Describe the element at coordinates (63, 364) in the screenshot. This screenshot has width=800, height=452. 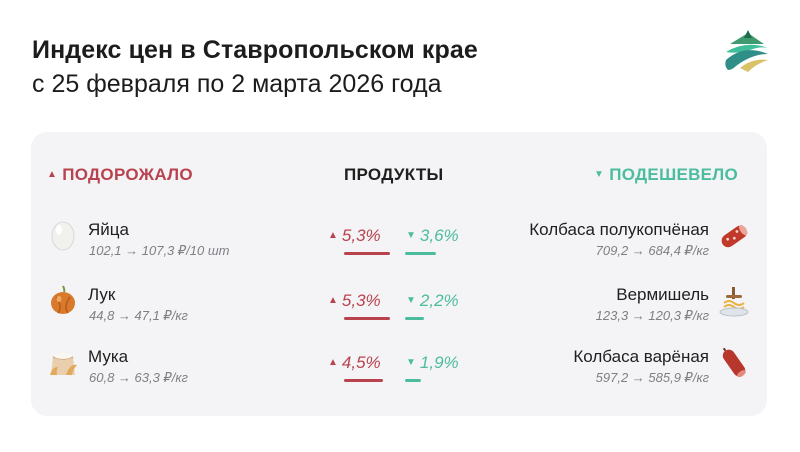
I see `flour-icon` at that location.